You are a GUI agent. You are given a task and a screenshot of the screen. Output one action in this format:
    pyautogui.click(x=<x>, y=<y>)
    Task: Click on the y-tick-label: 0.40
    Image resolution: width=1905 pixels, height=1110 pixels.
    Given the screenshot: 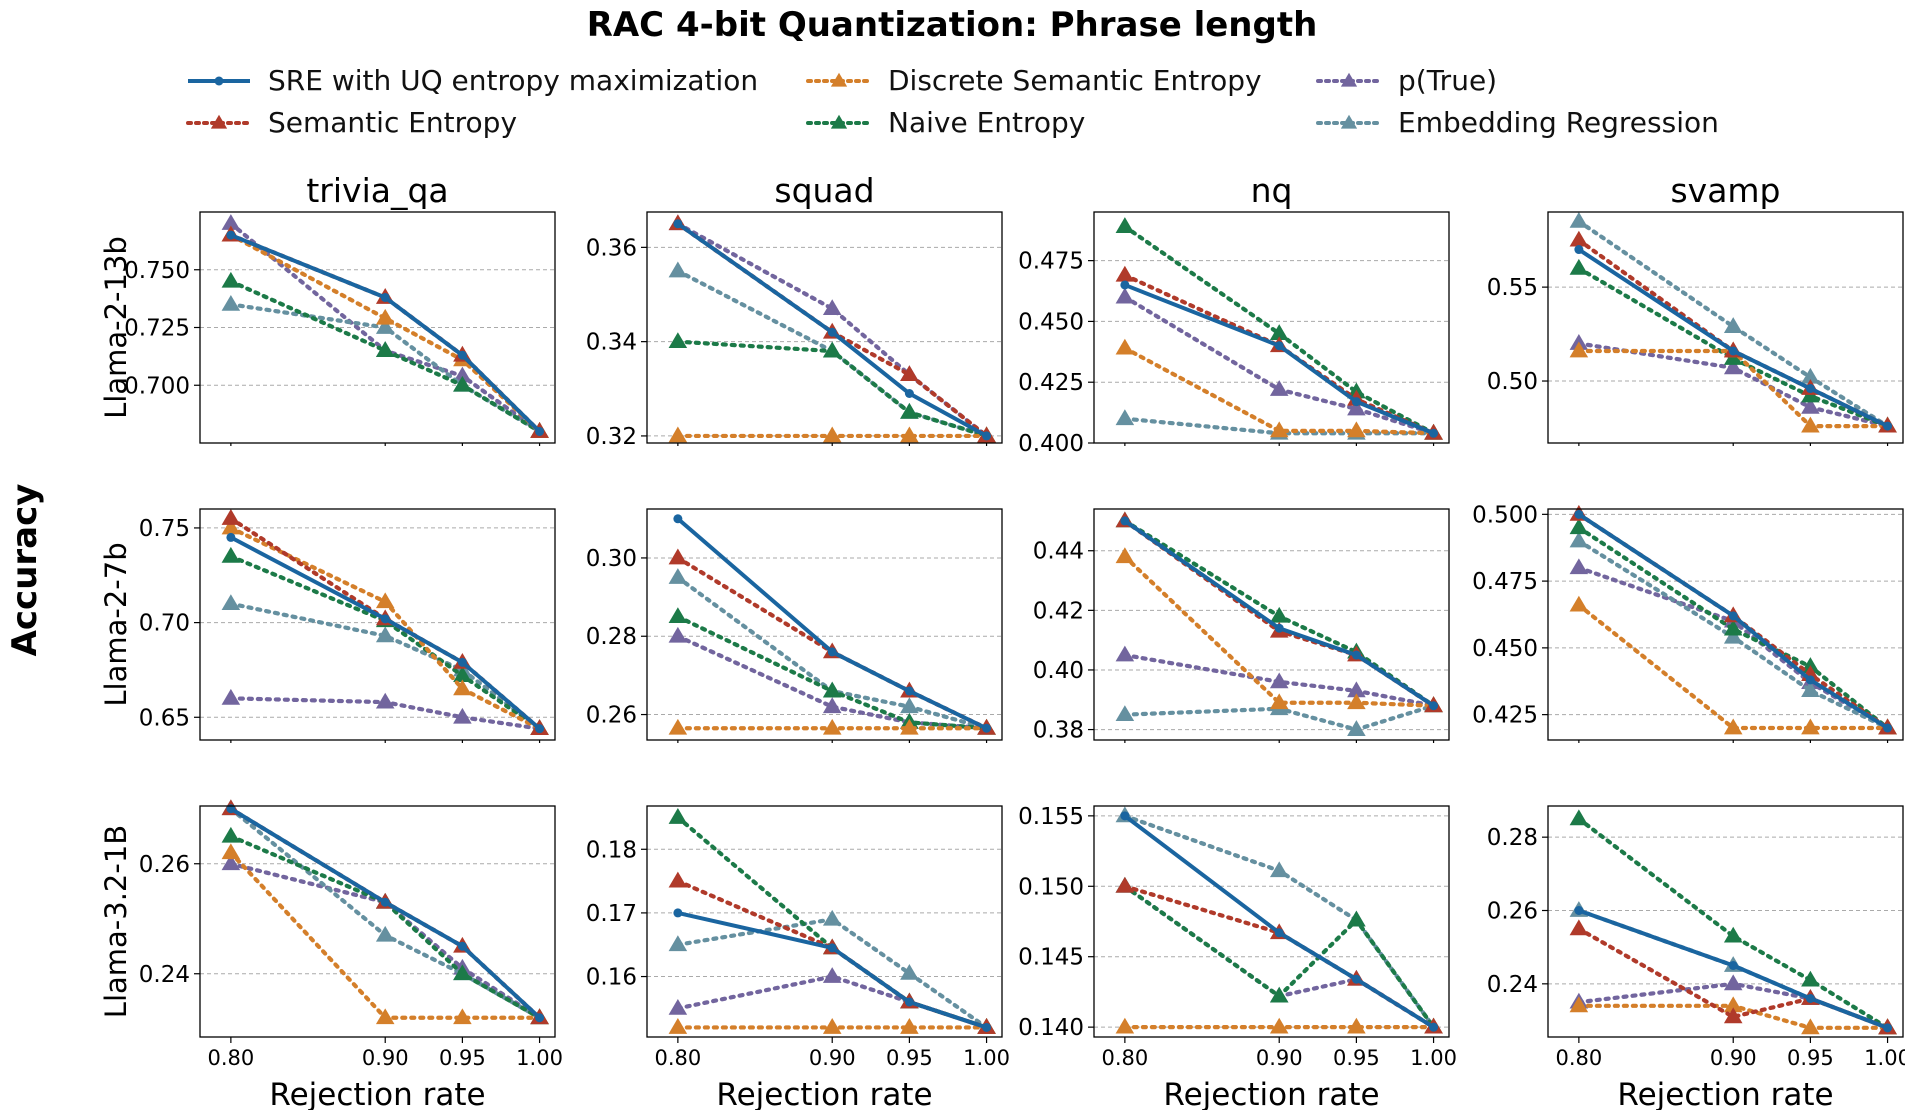 What is the action you would take?
    pyautogui.click(x=1058, y=671)
    